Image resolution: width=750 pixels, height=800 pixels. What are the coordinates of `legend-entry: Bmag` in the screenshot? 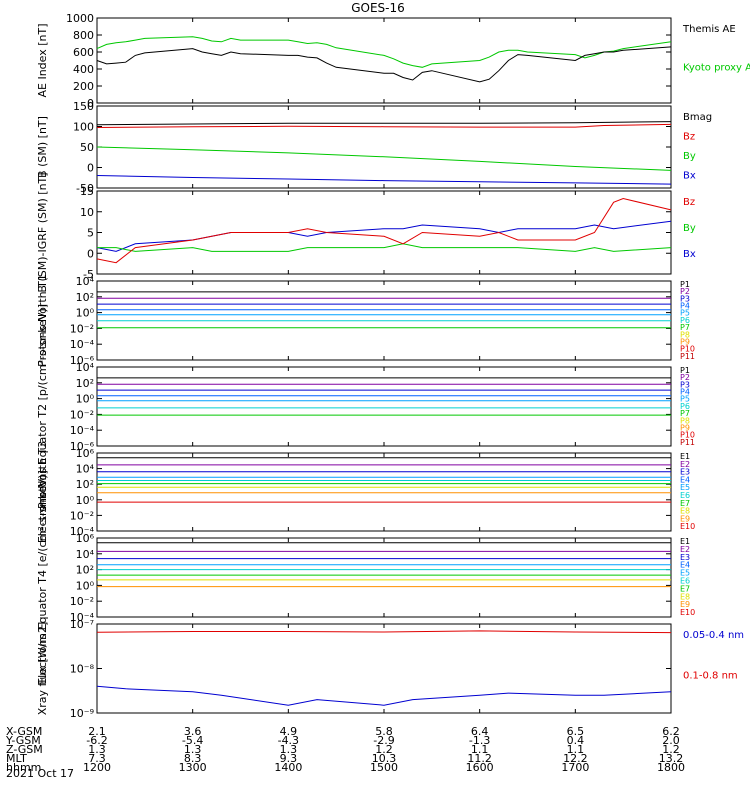 It's located at (697, 117).